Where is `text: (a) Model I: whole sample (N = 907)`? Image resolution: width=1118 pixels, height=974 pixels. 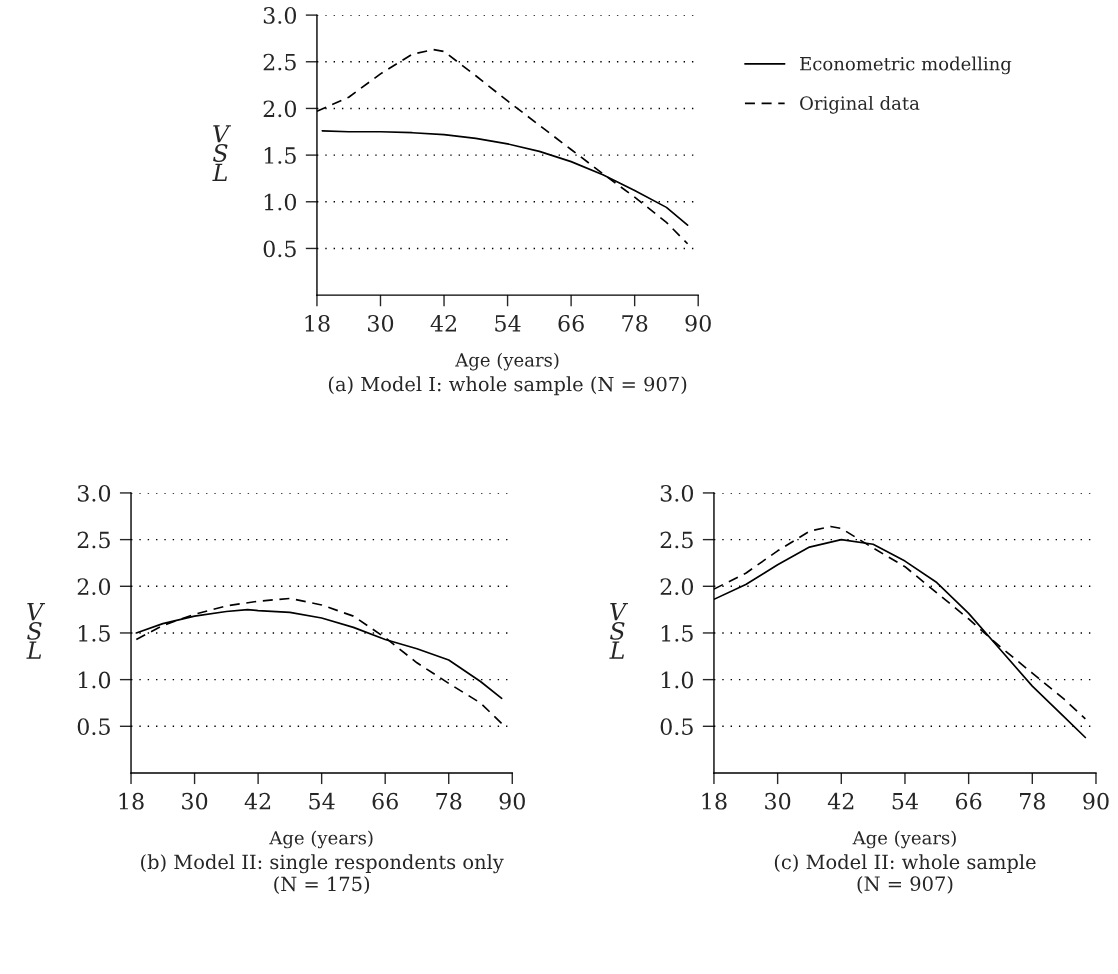 text: (a) Model I: whole sample (N = 907) is located at coordinates (507, 386).